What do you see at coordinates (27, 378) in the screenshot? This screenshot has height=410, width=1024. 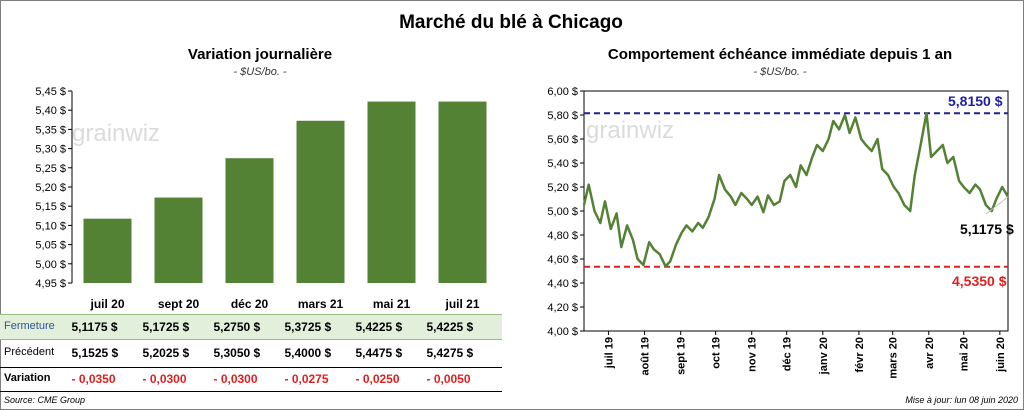 I see `row-label-change: Variation` at bounding box center [27, 378].